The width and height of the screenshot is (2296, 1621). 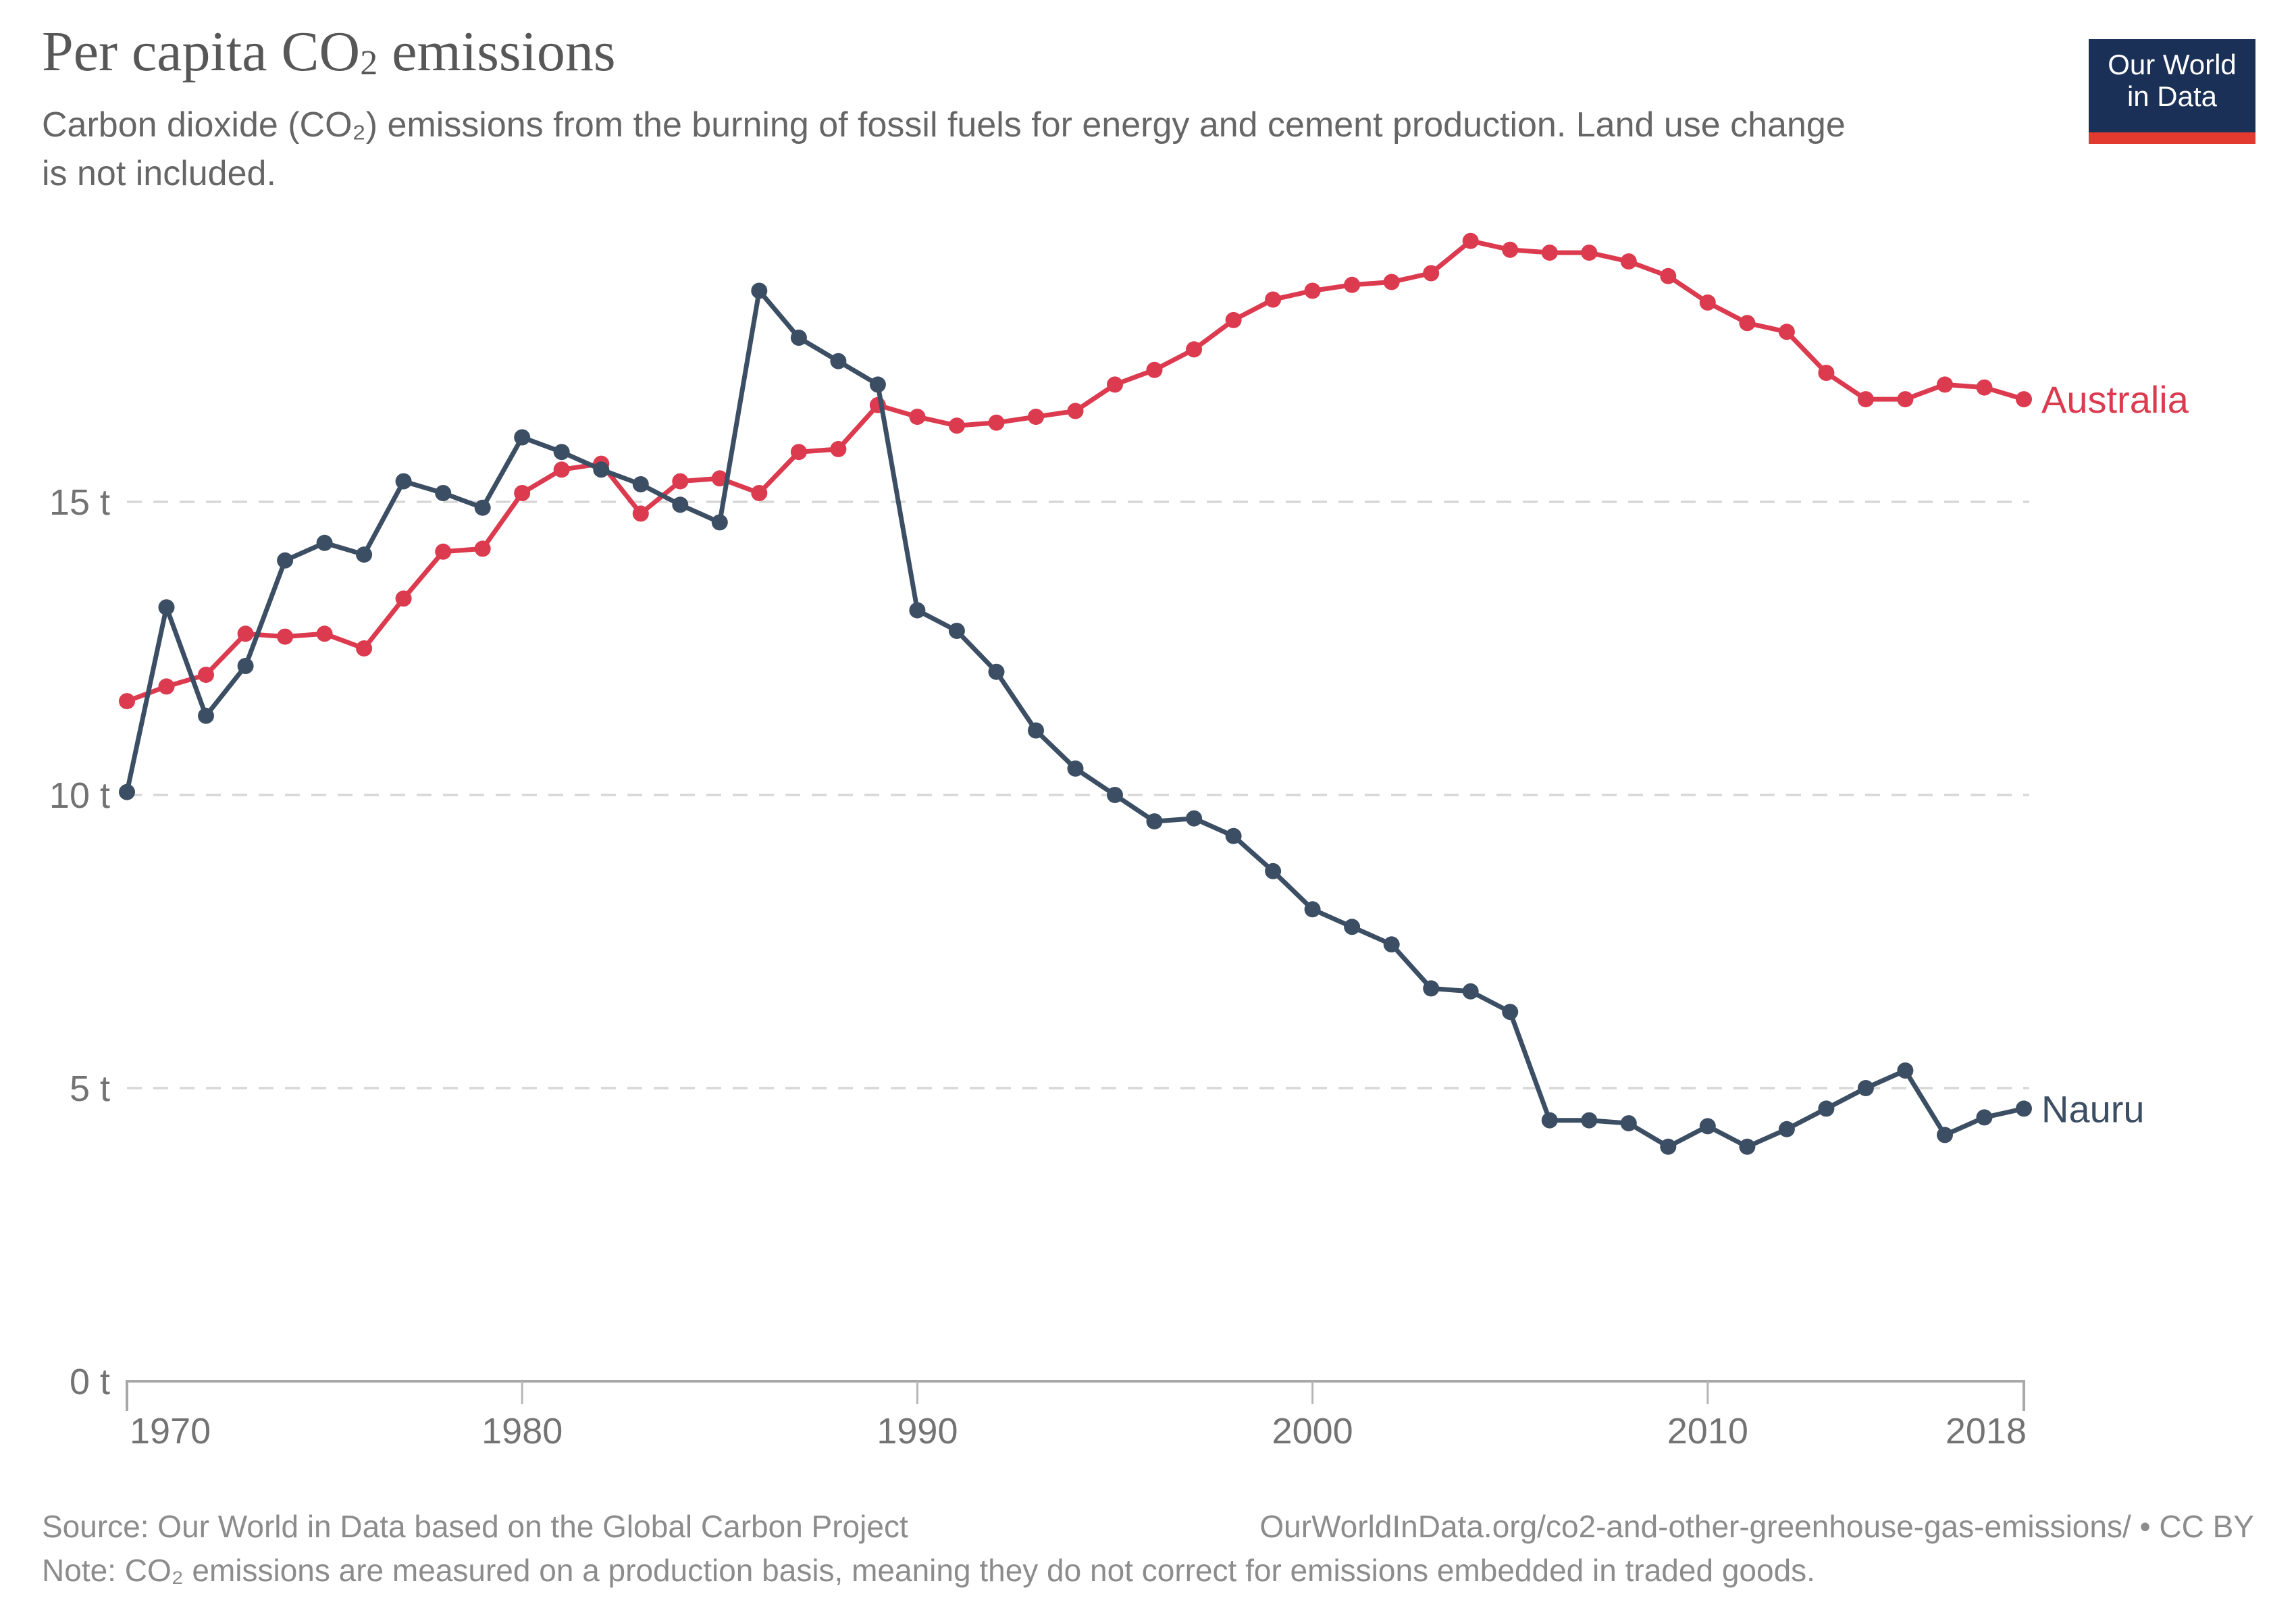 What do you see at coordinates (1273, 299) in the screenshot?
I see `data-point-australia-1999` at bounding box center [1273, 299].